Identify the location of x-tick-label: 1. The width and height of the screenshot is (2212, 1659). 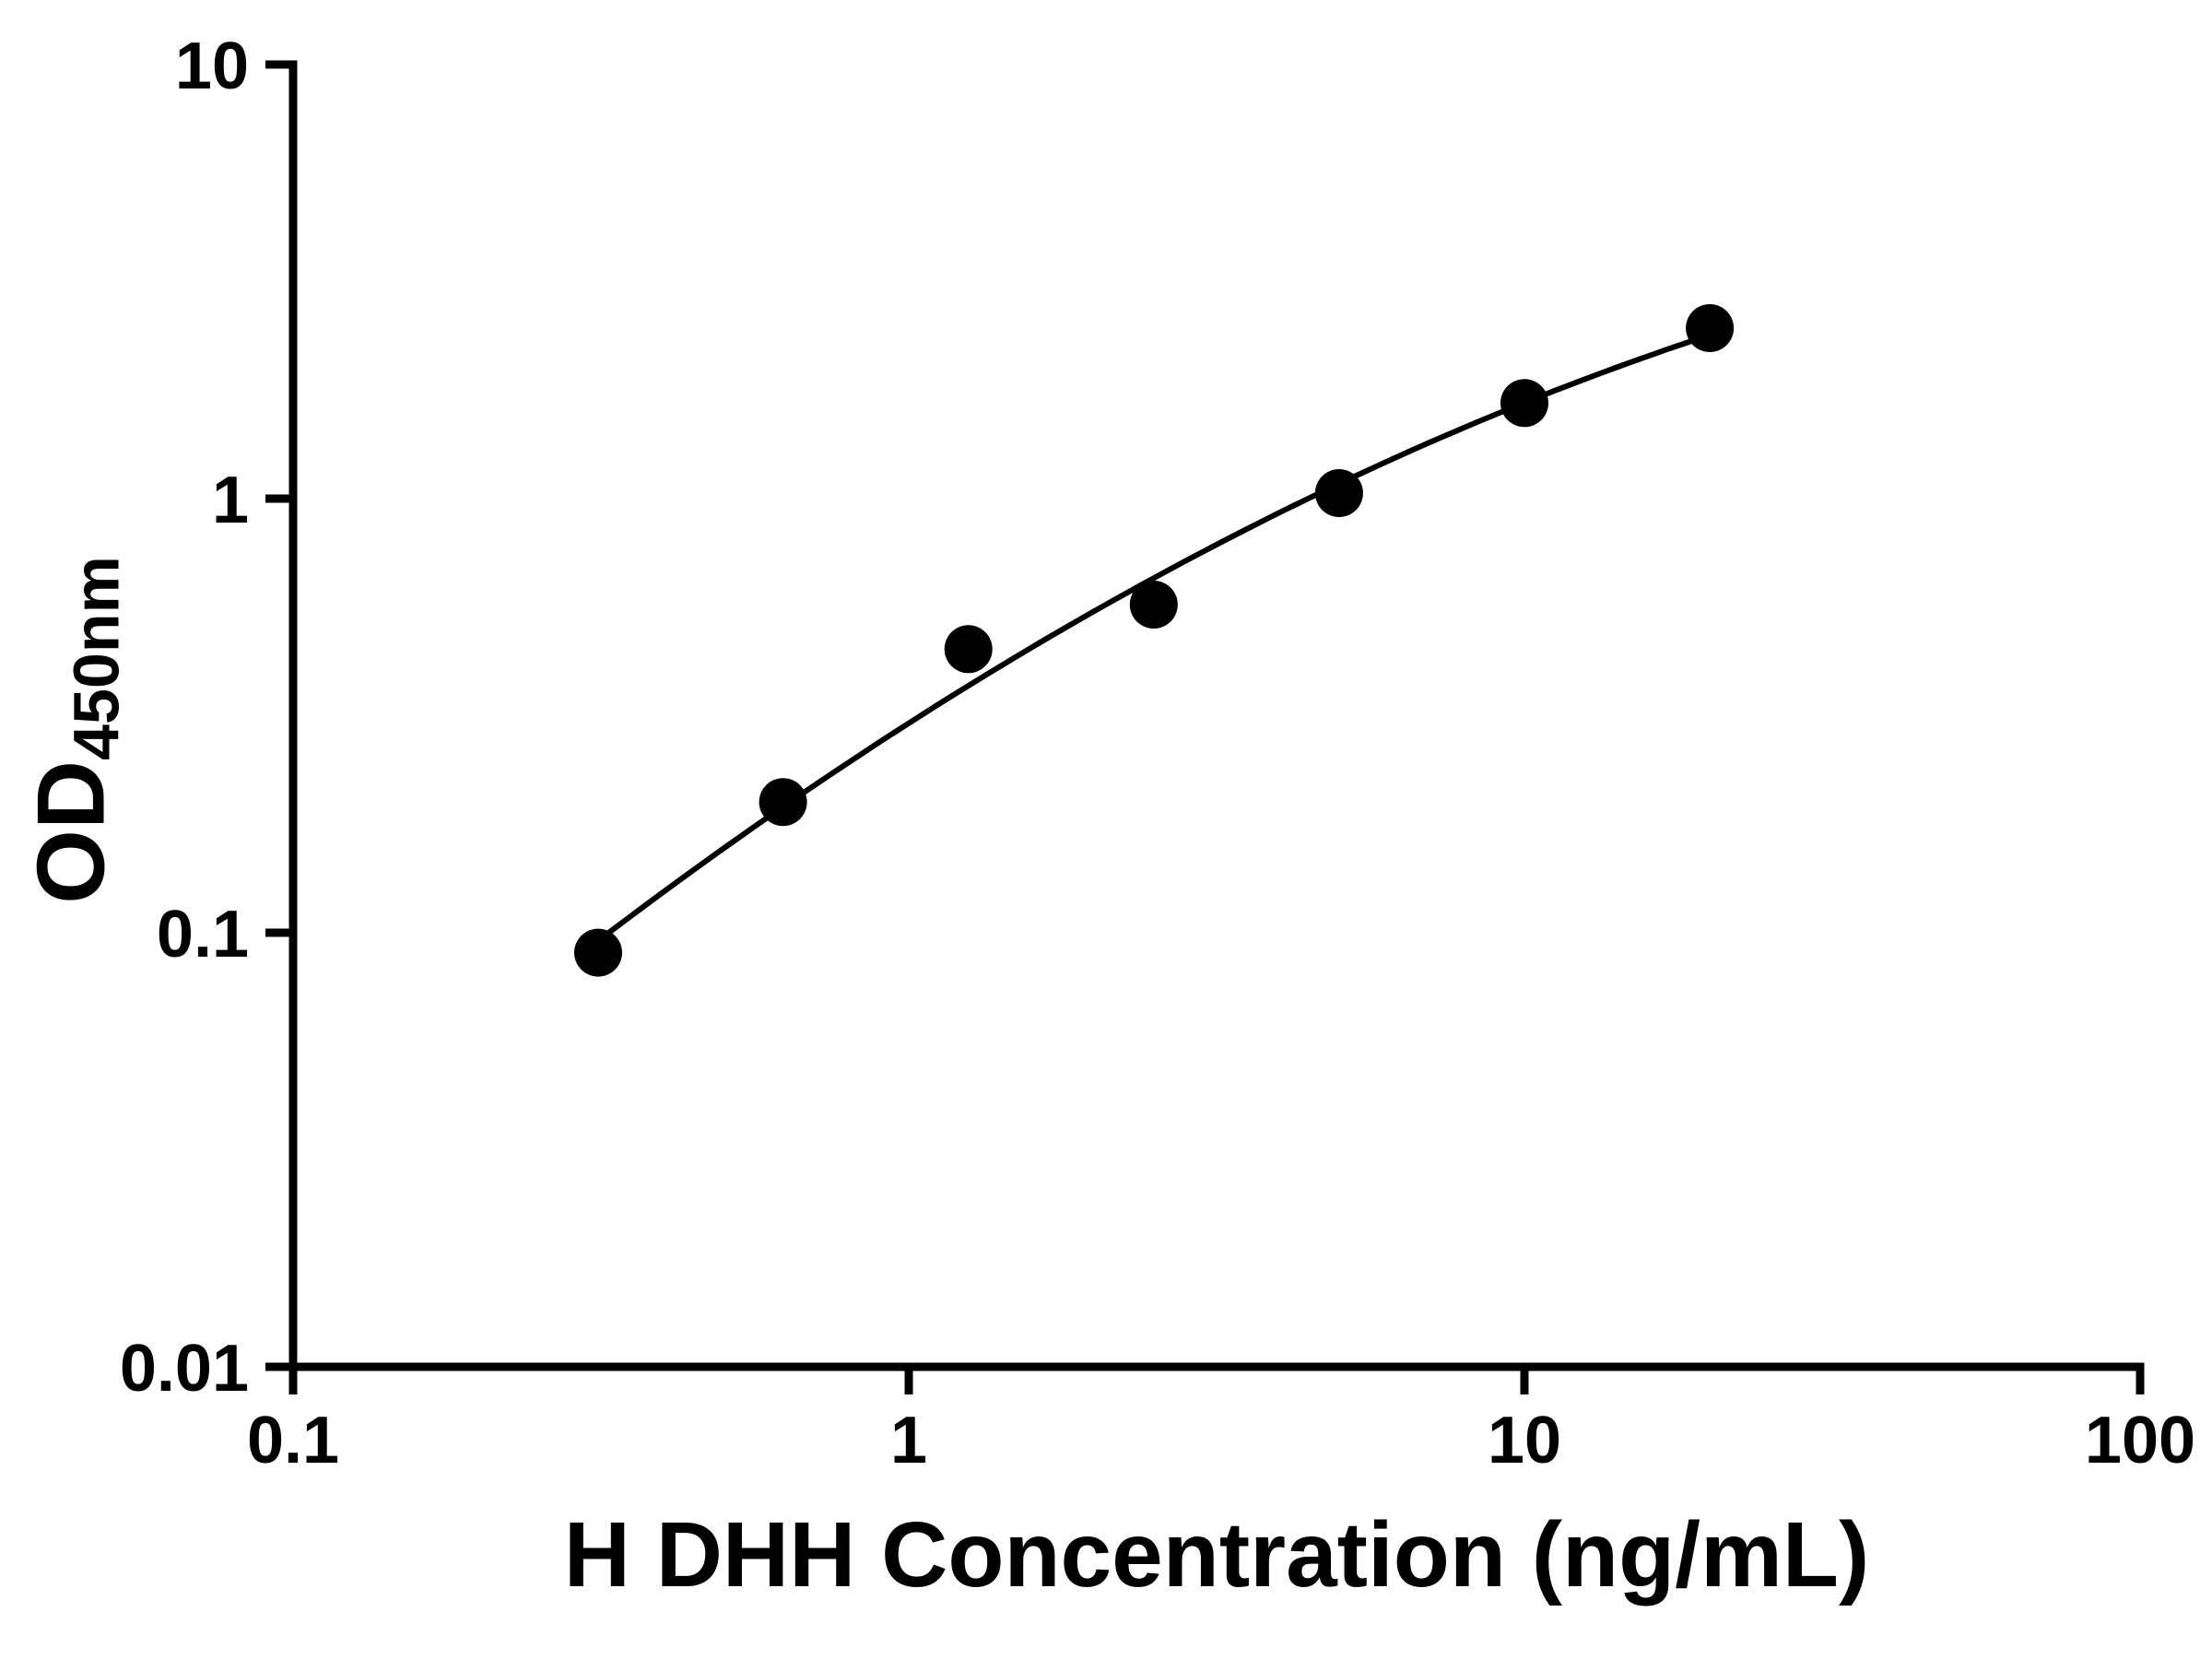
(908, 1440).